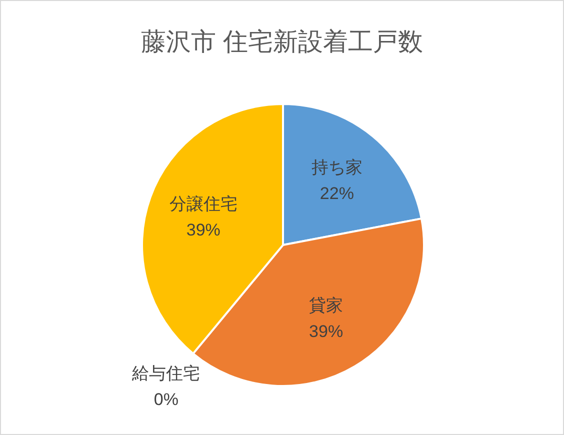 The height and width of the screenshot is (435, 564). Describe the element at coordinates (326, 305) in the screenshot. I see `slice-label: 貸家` at that location.